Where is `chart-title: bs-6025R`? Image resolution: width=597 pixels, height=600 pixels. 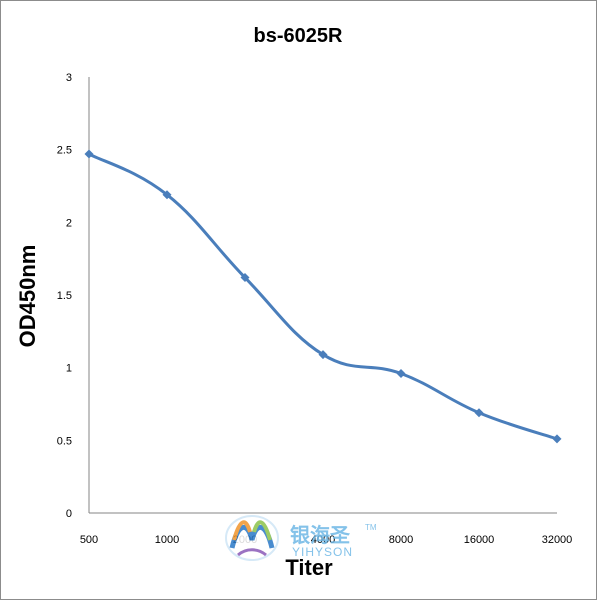 chart-title: bs-6025R is located at coordinates (298, 36).